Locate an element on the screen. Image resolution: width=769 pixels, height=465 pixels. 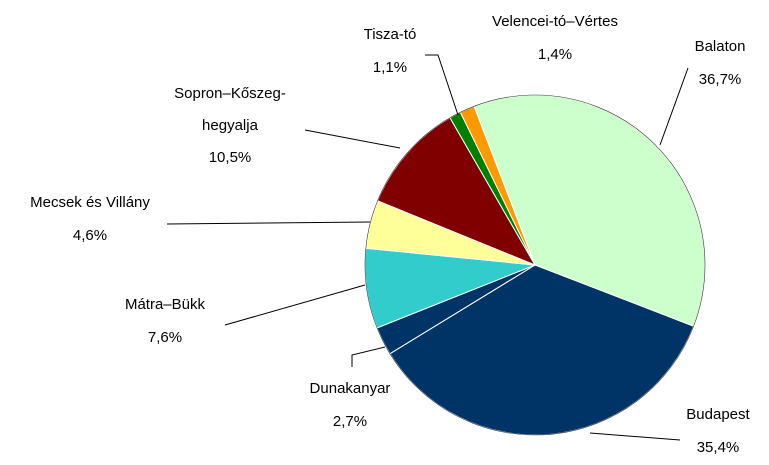
value-label: 36,7% is located at coordinates (720, 79).